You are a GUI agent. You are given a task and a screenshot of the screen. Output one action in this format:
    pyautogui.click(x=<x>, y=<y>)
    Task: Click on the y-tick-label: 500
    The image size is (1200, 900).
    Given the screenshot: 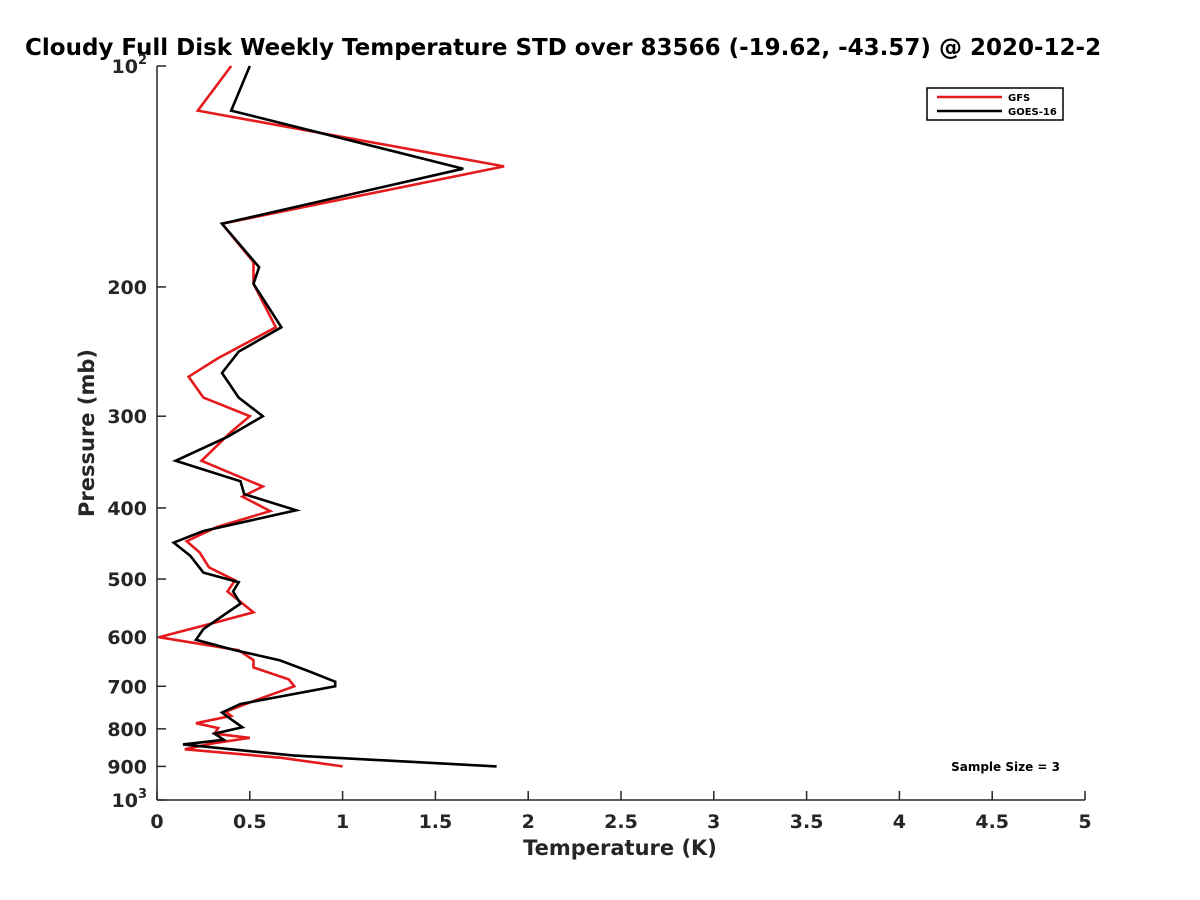 What is the action you would take?
    pyautogui.click(x=127, y=580)
    